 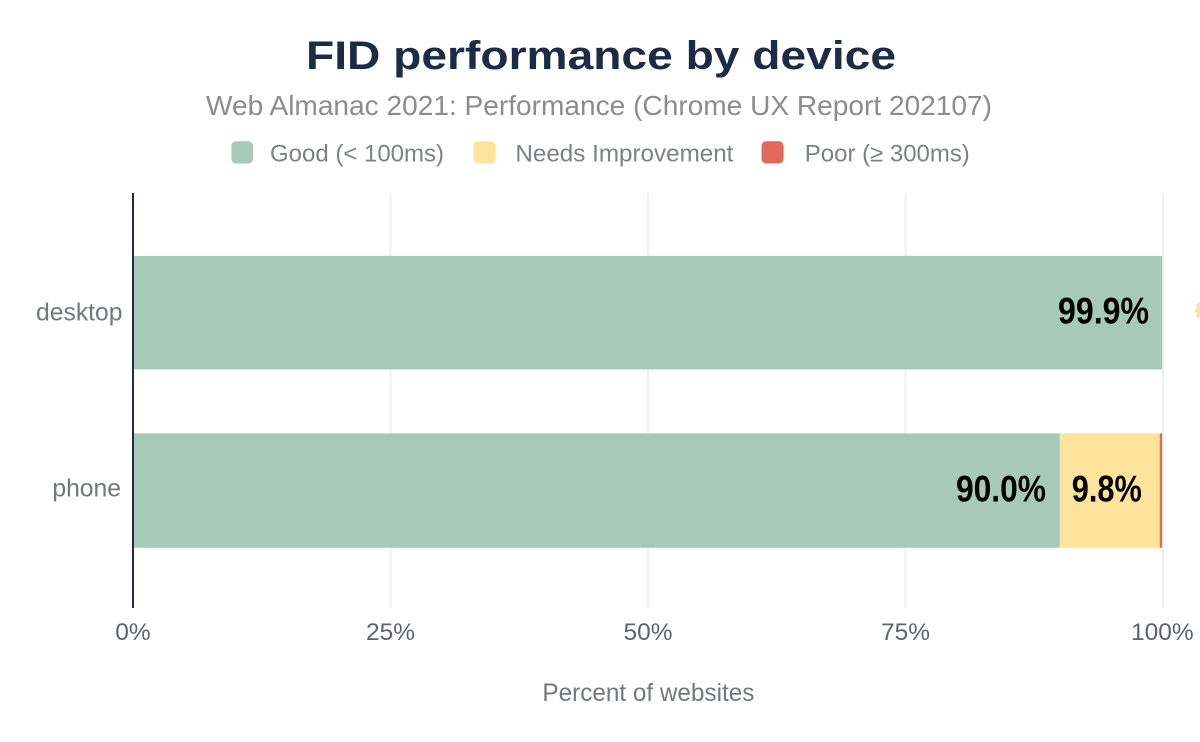 I want to click on svg-text: Good (< 100ms), so click(x=357, y=154).